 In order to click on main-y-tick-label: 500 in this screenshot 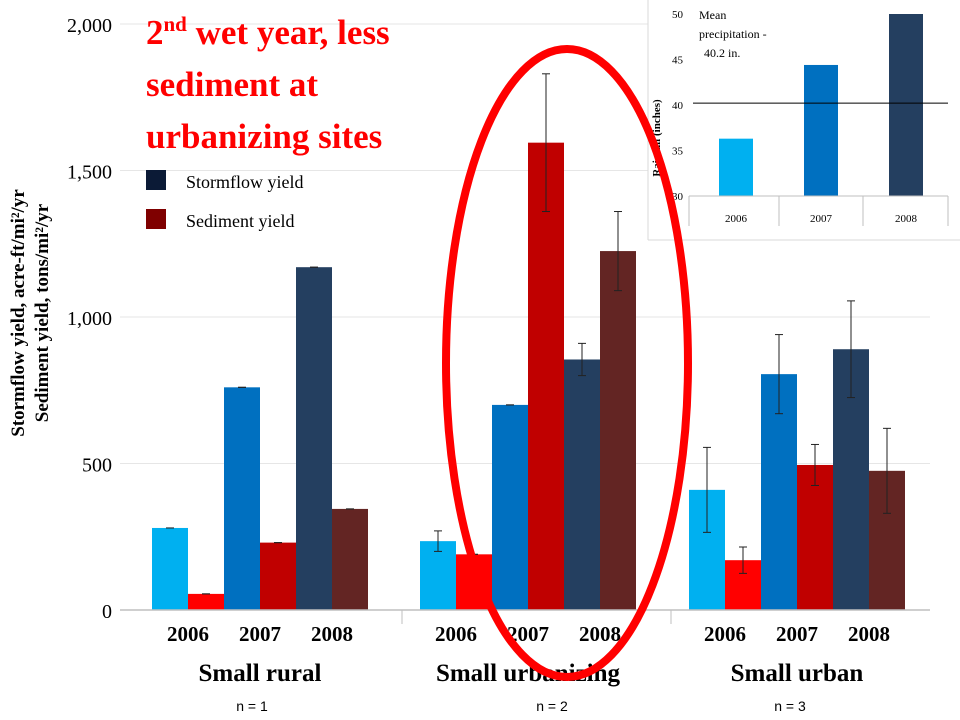, I will do `click(97, 466)`.